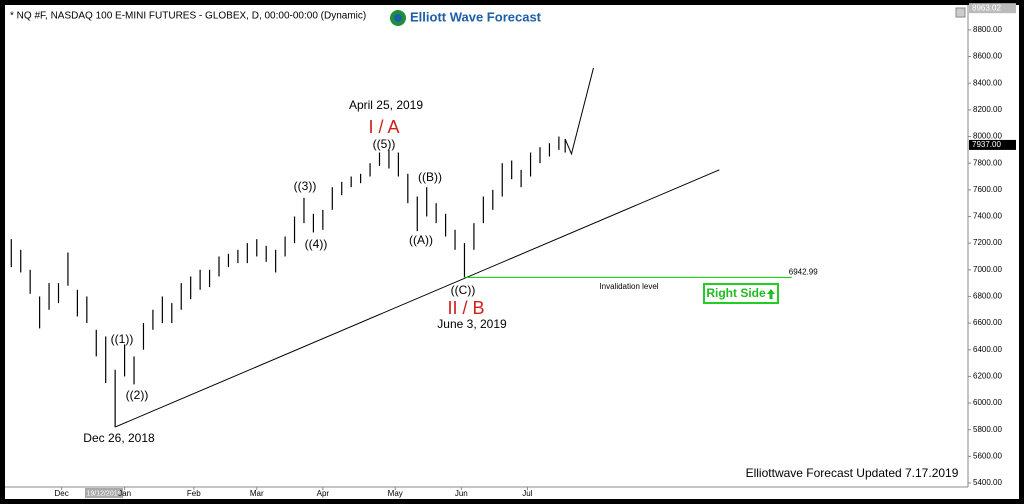 The height and width of the screenshot is (504, 1024). What do you see at coordinates (628, 286) in the screenshot?
I see `invalidation-text: Invalidation level` at bounding box center [628, 286].